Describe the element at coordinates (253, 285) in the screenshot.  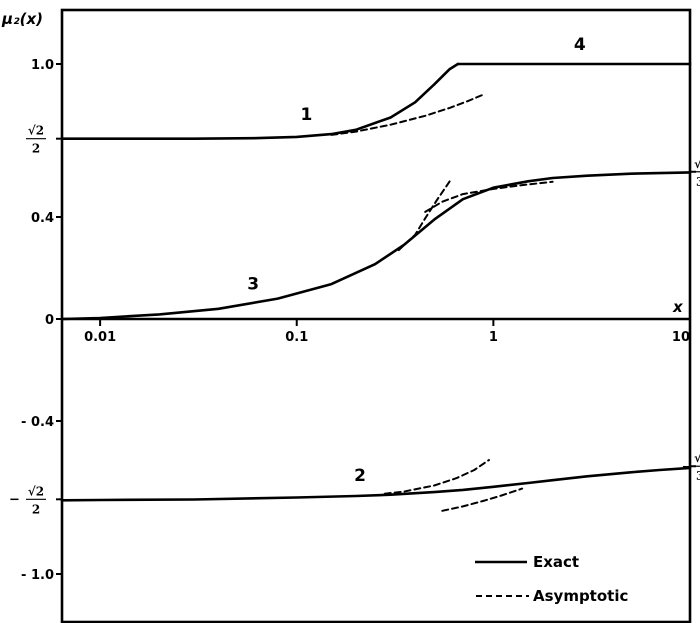
I see `curve-label: 3` at that location.